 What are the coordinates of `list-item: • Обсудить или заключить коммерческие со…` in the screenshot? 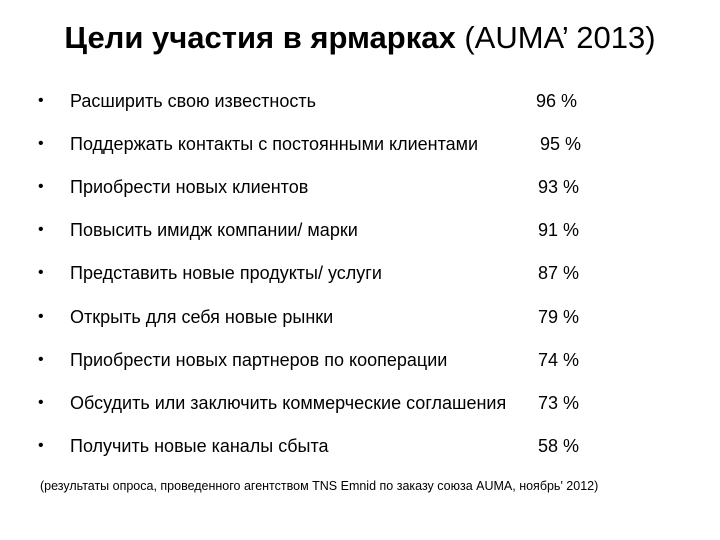 It's located at (360, 403).